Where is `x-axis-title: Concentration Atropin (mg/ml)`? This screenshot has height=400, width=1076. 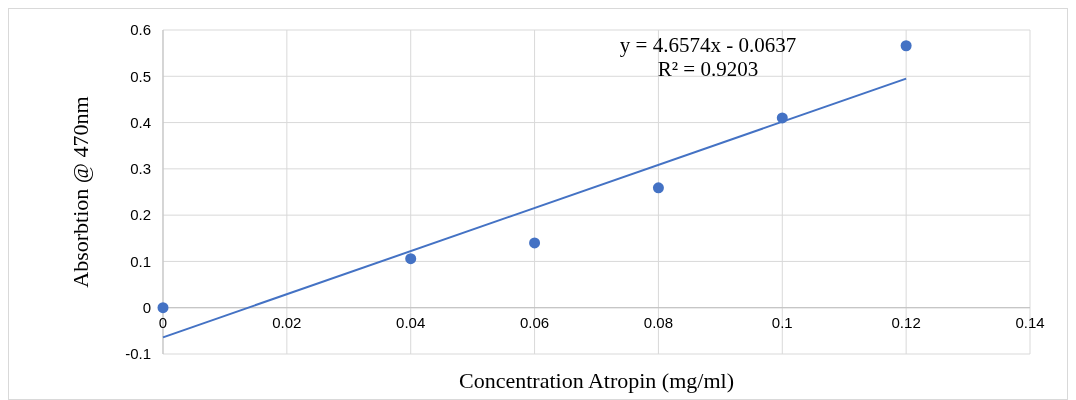 x-axis-title: Concentration Atropin (mg/ml) is located at coordinates (596, 380).